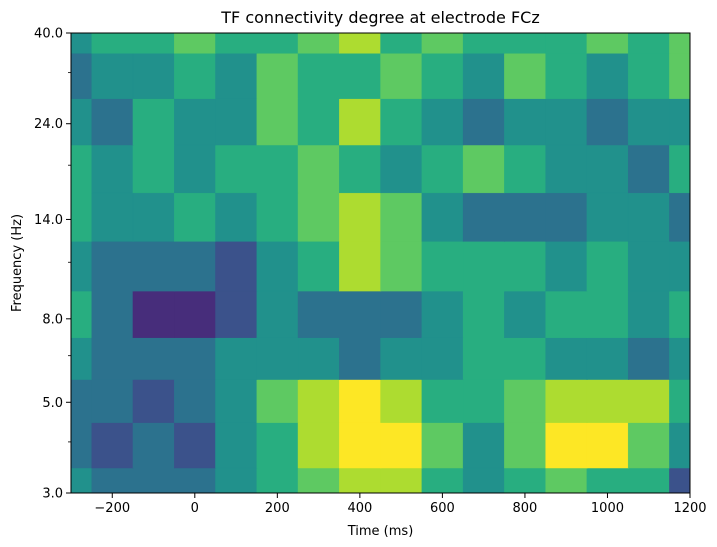 Image resolution: width=717 pixels, height=547 pixels. I want to click on y-tick-label: 8.0, so click(52, 319).